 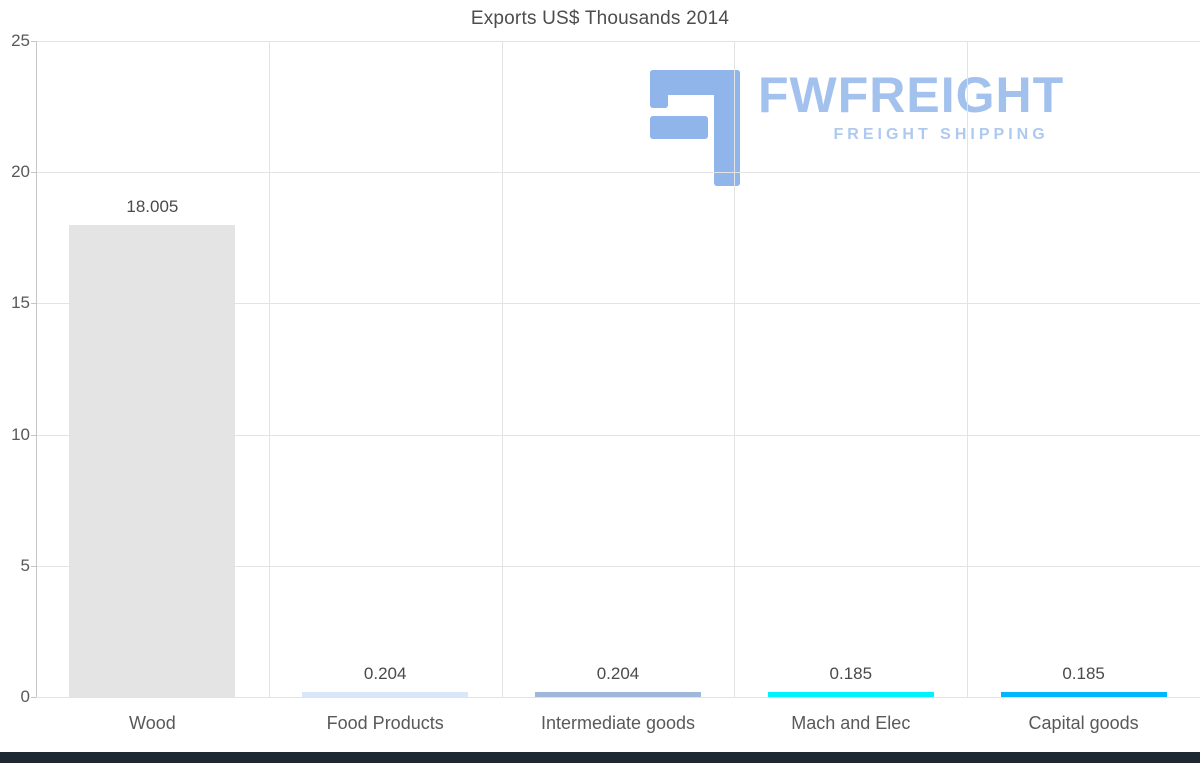 What do you see at coordinates (152, 723) in the screenshot?
I see `x-axis-label-wood: Wood` at bounding box center [152, 723].